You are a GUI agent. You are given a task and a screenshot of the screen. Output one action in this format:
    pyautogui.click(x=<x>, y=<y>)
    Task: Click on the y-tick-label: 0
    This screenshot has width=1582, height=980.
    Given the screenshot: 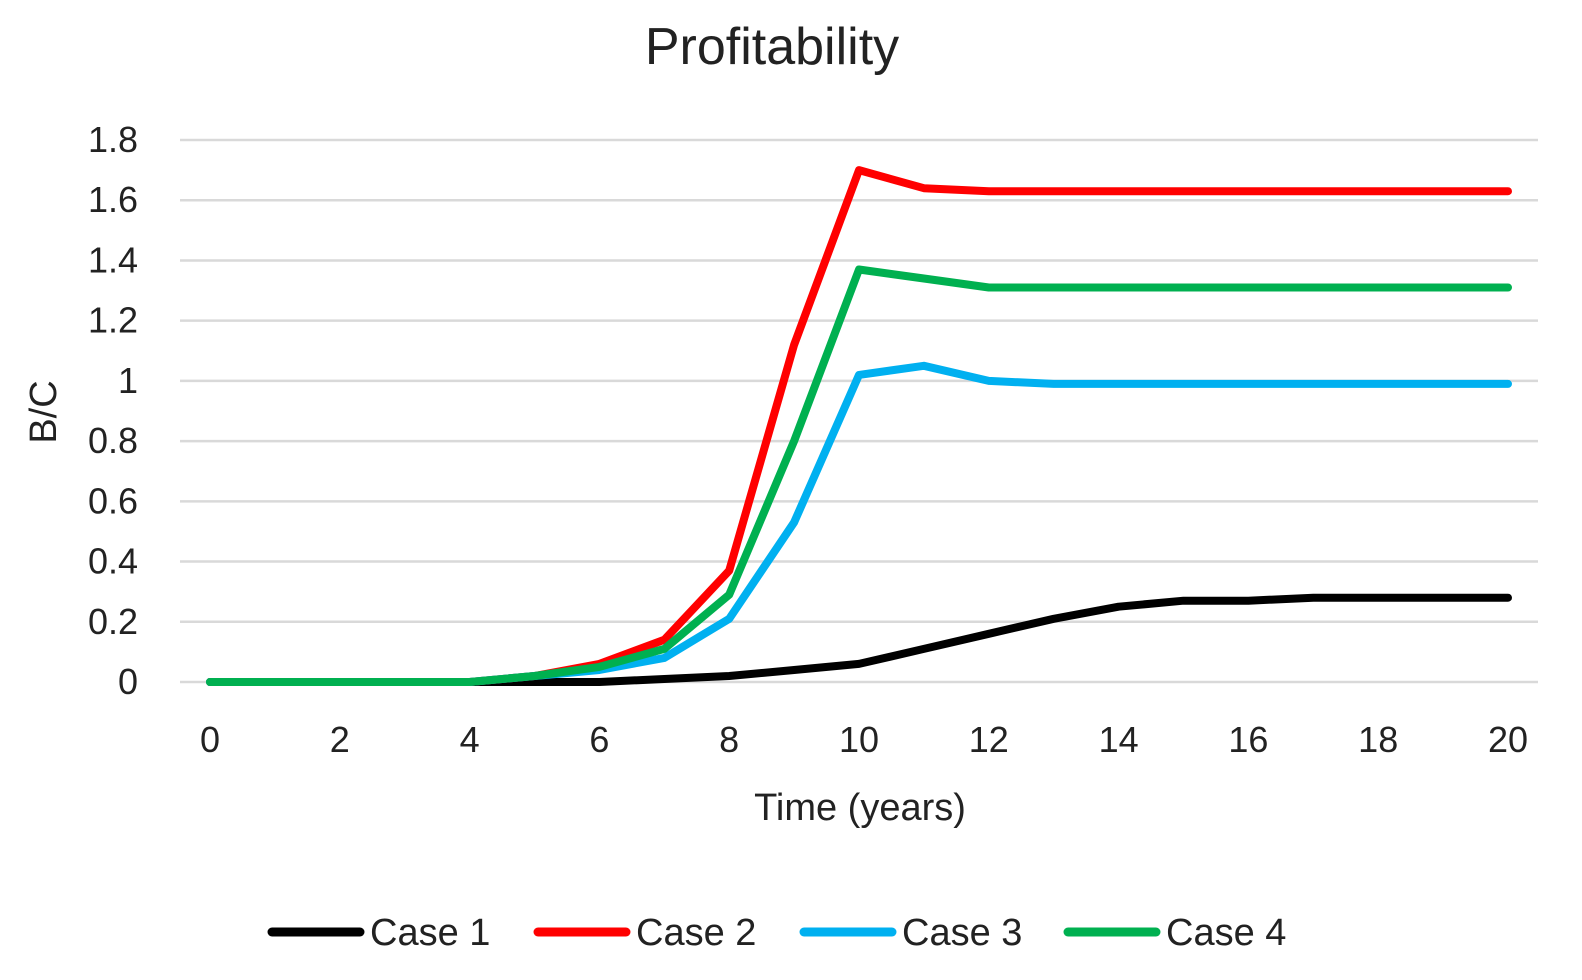 What is the action you would take?
    pyautogui.click(x=128, y=681)
    